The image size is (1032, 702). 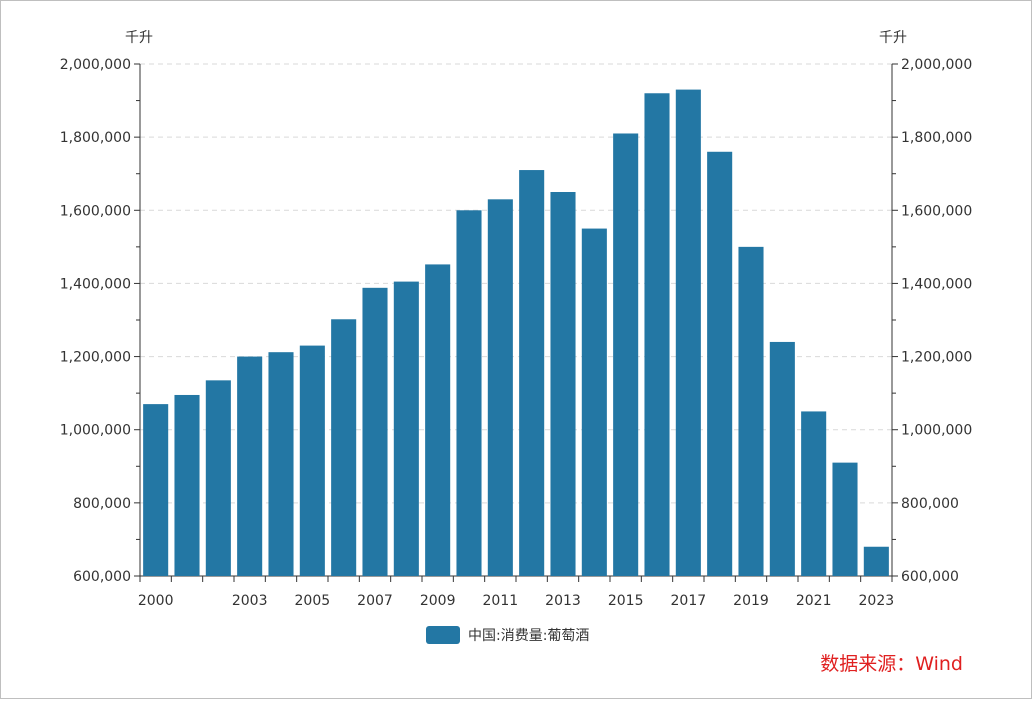 What do you see at coordinates (156, 601) in the screenshot?
I see `x-tick-label: 2000` at bounding box center [156, 601].